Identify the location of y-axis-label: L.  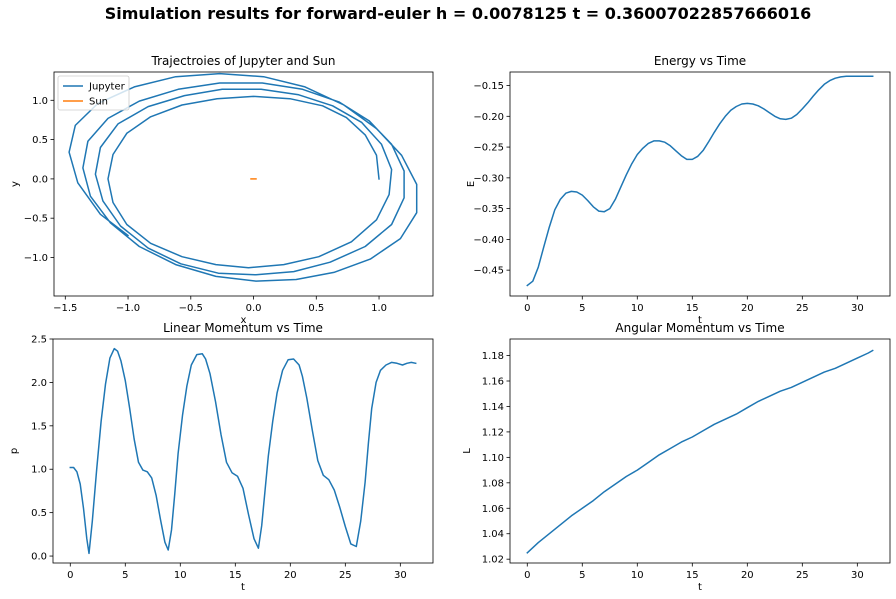
(467, 451).